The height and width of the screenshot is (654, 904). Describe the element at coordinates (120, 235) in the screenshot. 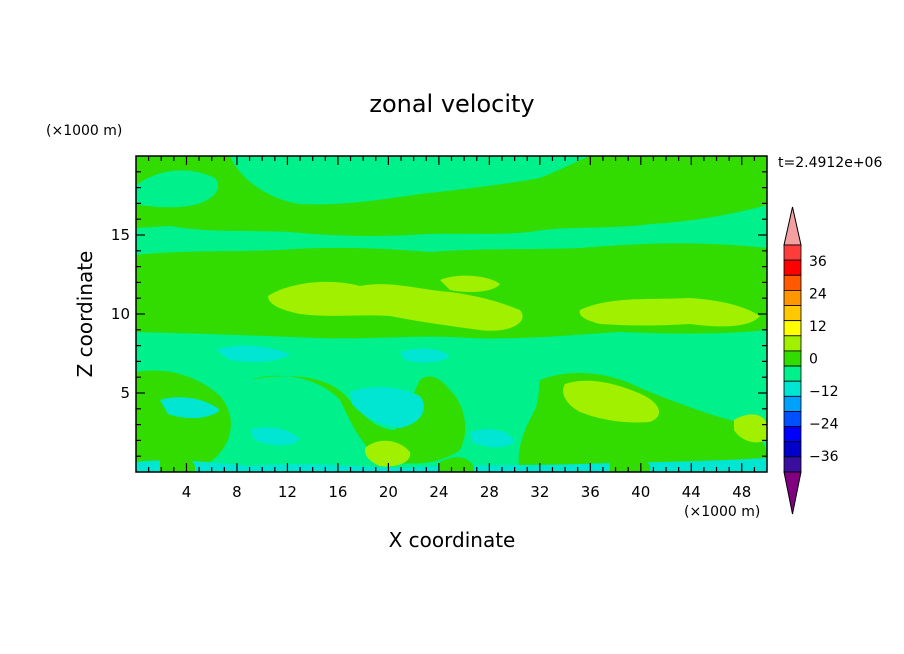

I see `y-tick-label: 15` at that location.